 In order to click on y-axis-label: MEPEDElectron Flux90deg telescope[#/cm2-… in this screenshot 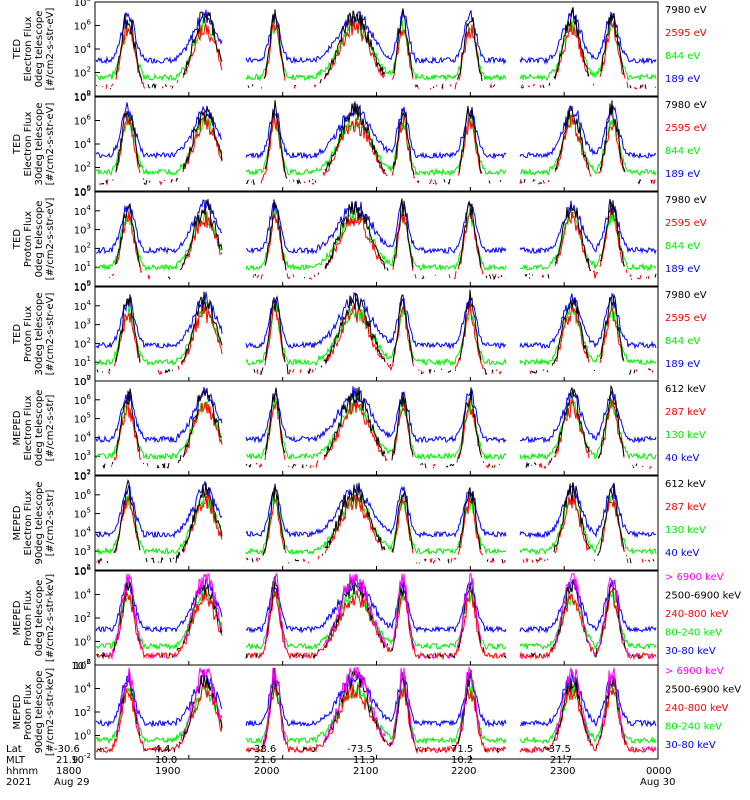, I will do `click(34, 522)`.